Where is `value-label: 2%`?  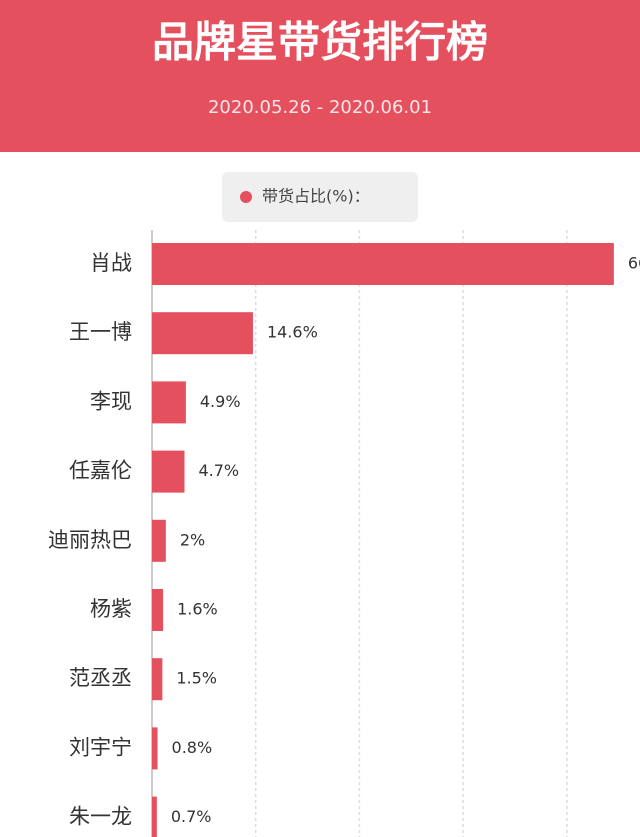 value-label: 2% is located at coordinates (192, 539).